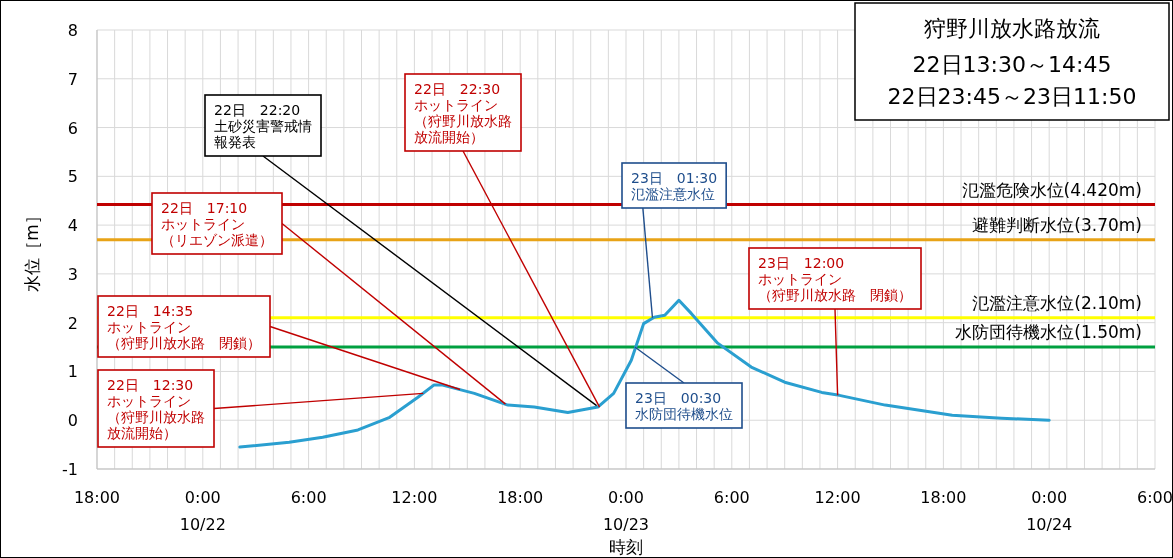 The width and height of the screenshot is (1173, 558). Describe the element at coordinates (72, 79) in the screenshot. I see `y-tick-label: 7` at that location.